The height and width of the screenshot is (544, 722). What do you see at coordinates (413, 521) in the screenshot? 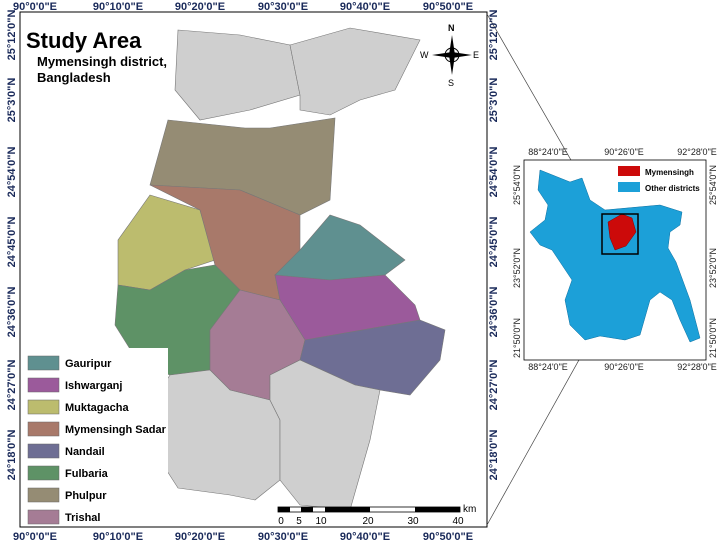
I see `scale-tick-label: 30` at bounding box center [413, 521].